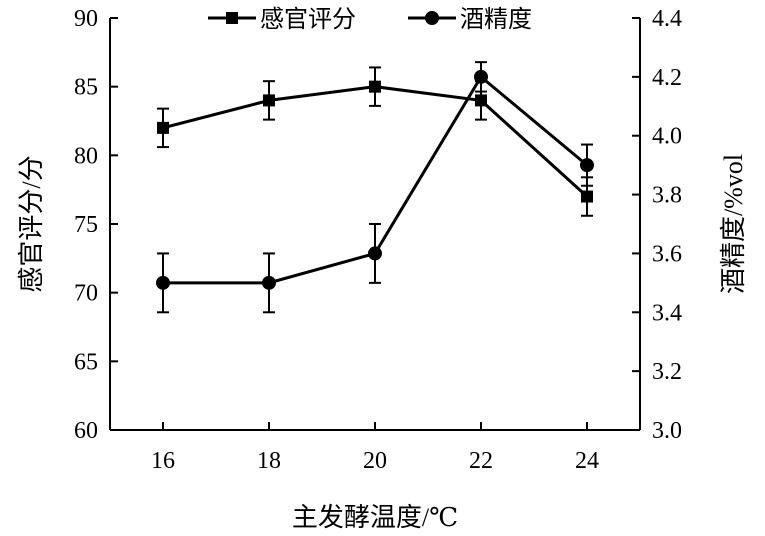 This screenshot has height=536, width=765. I want to click on right-y-tick-label: 4.0, so click(667, 137).